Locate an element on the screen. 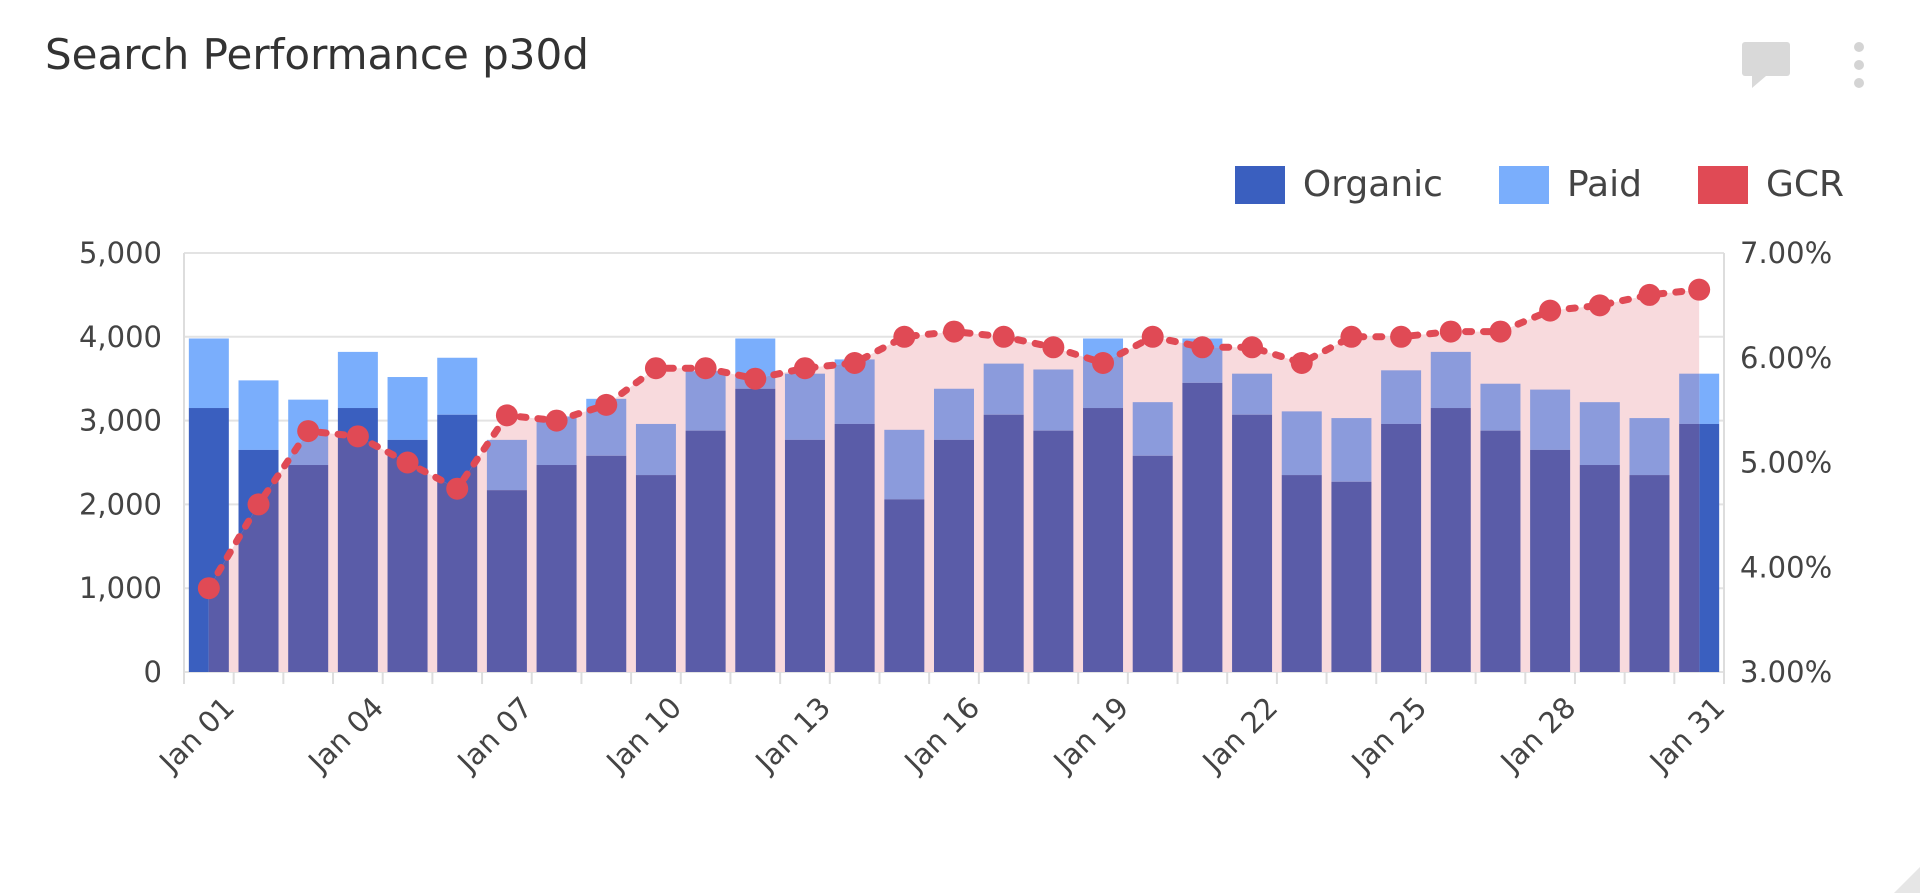  x-tick-label: Jan 31 is located at coordinates (1687, 735).